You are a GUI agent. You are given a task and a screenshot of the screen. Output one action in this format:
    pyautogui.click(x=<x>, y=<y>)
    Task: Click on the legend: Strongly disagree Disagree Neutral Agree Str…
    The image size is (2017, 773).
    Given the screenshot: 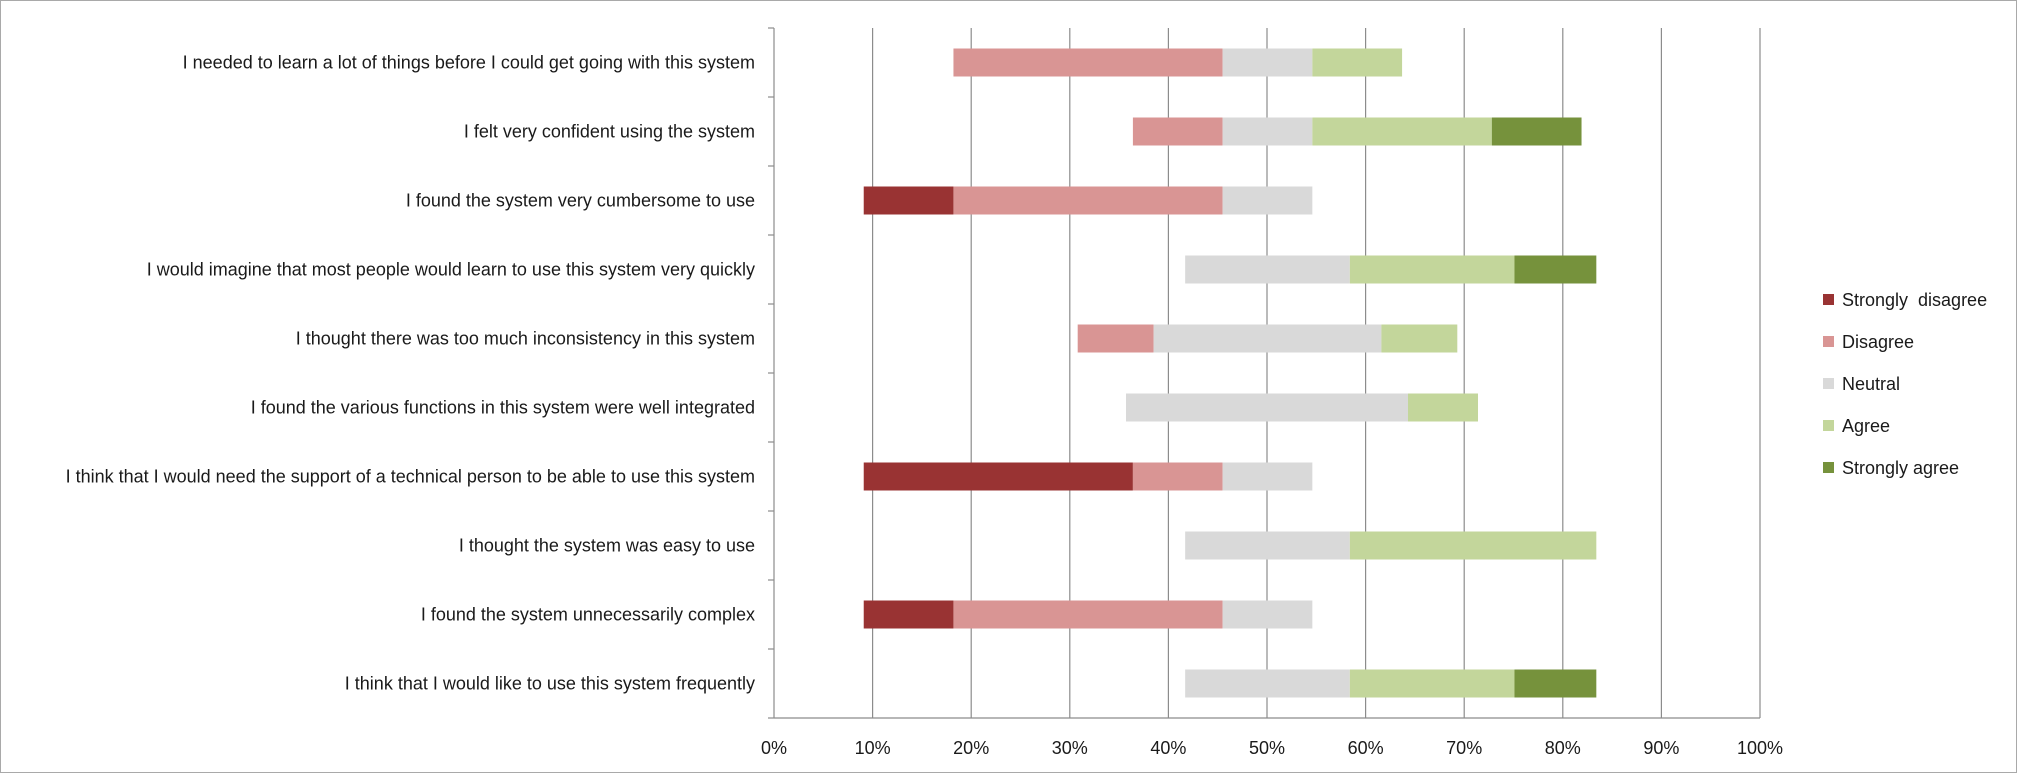 What is the action you would take?
    pyautogui.click(x=1905, y=384)
    